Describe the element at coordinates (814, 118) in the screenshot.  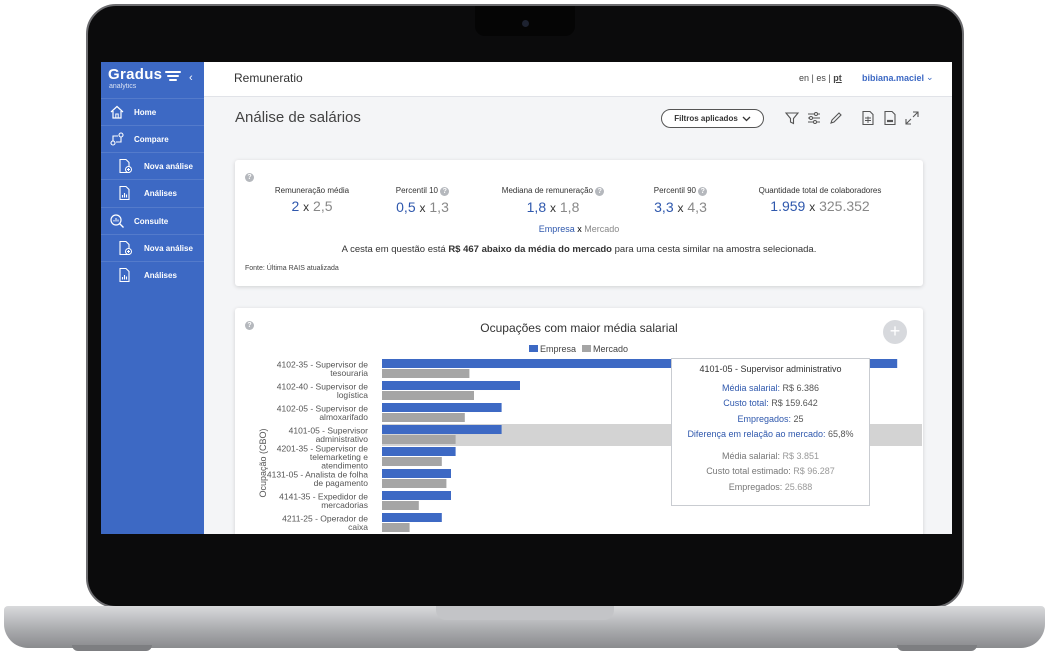
I see `sliders-icon` at that location.